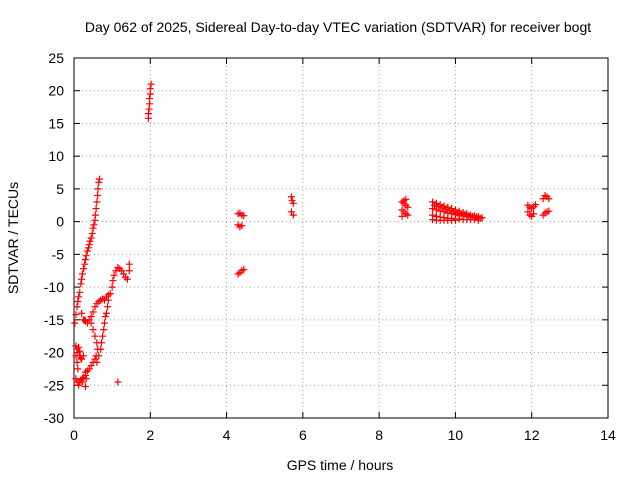 The image size is (640, 480). What do you see at coordinates (54, 353) in the screenshot?
I see `y-tick-label: -20` at bounding box center [54, 353].